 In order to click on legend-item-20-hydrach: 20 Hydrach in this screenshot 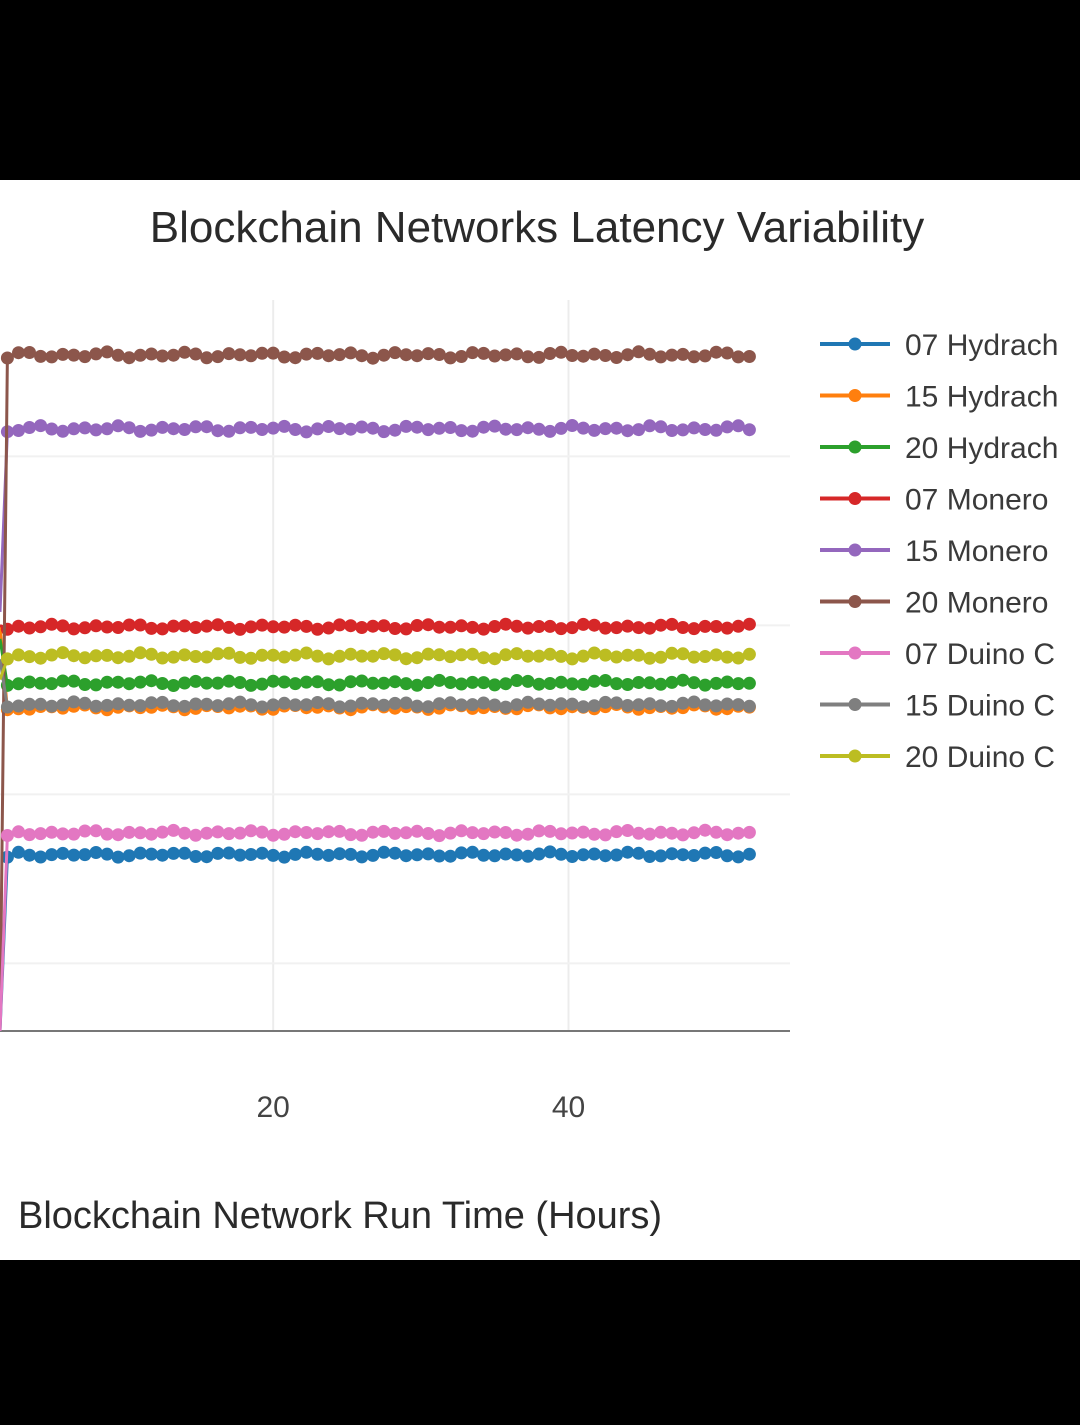, I will do `click(939, 448)`.